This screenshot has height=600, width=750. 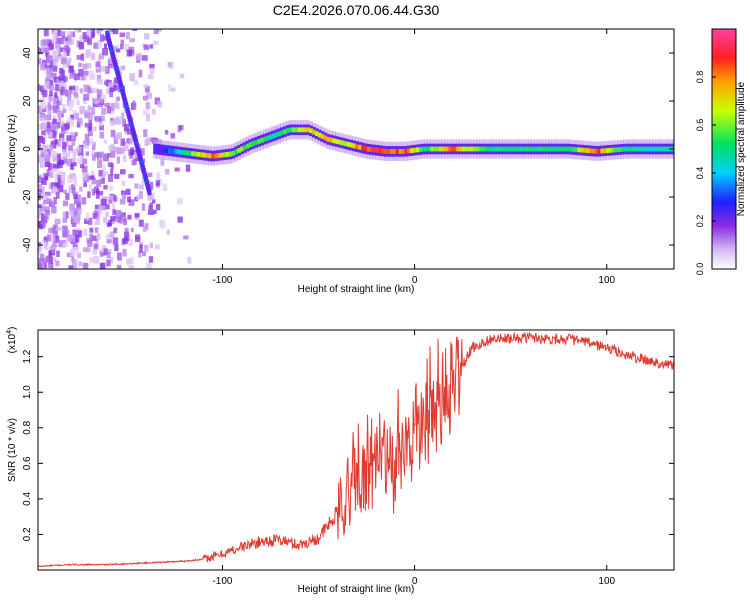 What do you see at coordinates (27, 149) in the screenshot?
I see `y-tick-label: 0` at bounding box center [27, 149].